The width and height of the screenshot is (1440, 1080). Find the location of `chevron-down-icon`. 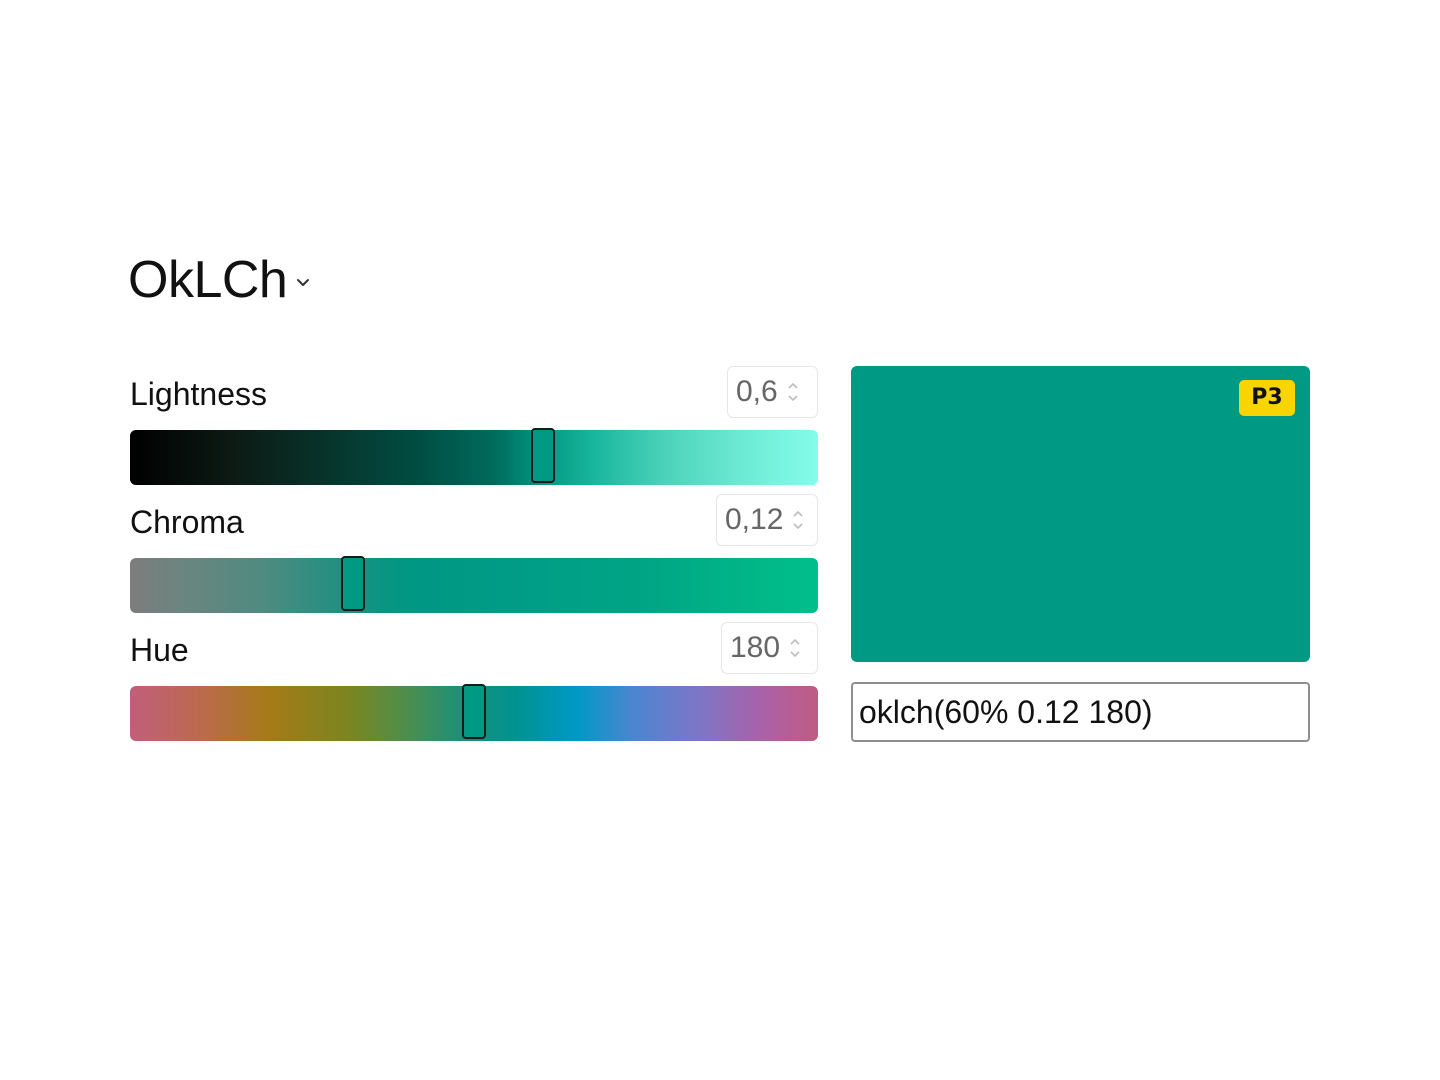

chevron-down-icon is located at coordinates (303, 282).